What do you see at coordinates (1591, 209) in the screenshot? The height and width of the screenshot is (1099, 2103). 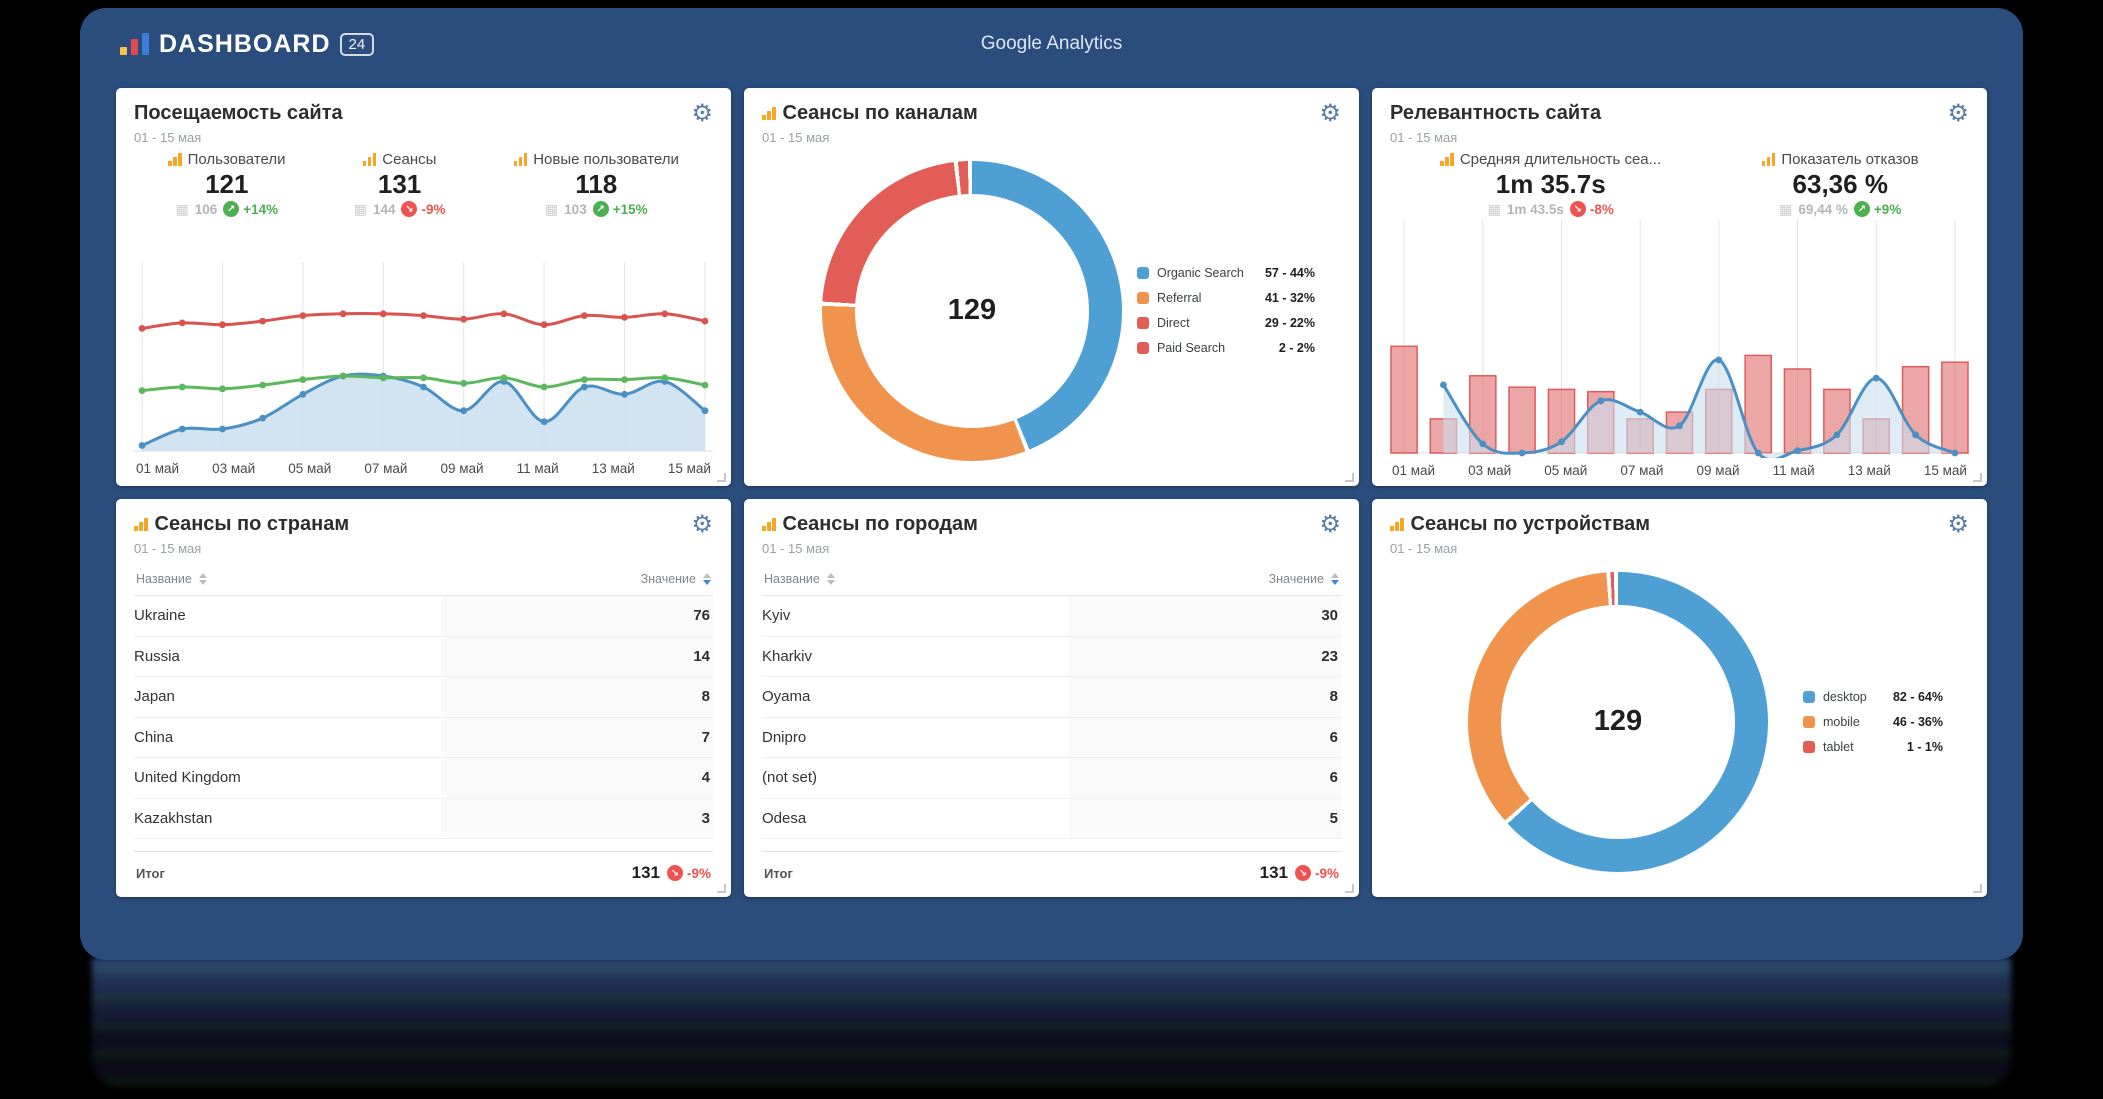 I see `delta-badge: ↘ -8%` at bounding box center [1591, 209].